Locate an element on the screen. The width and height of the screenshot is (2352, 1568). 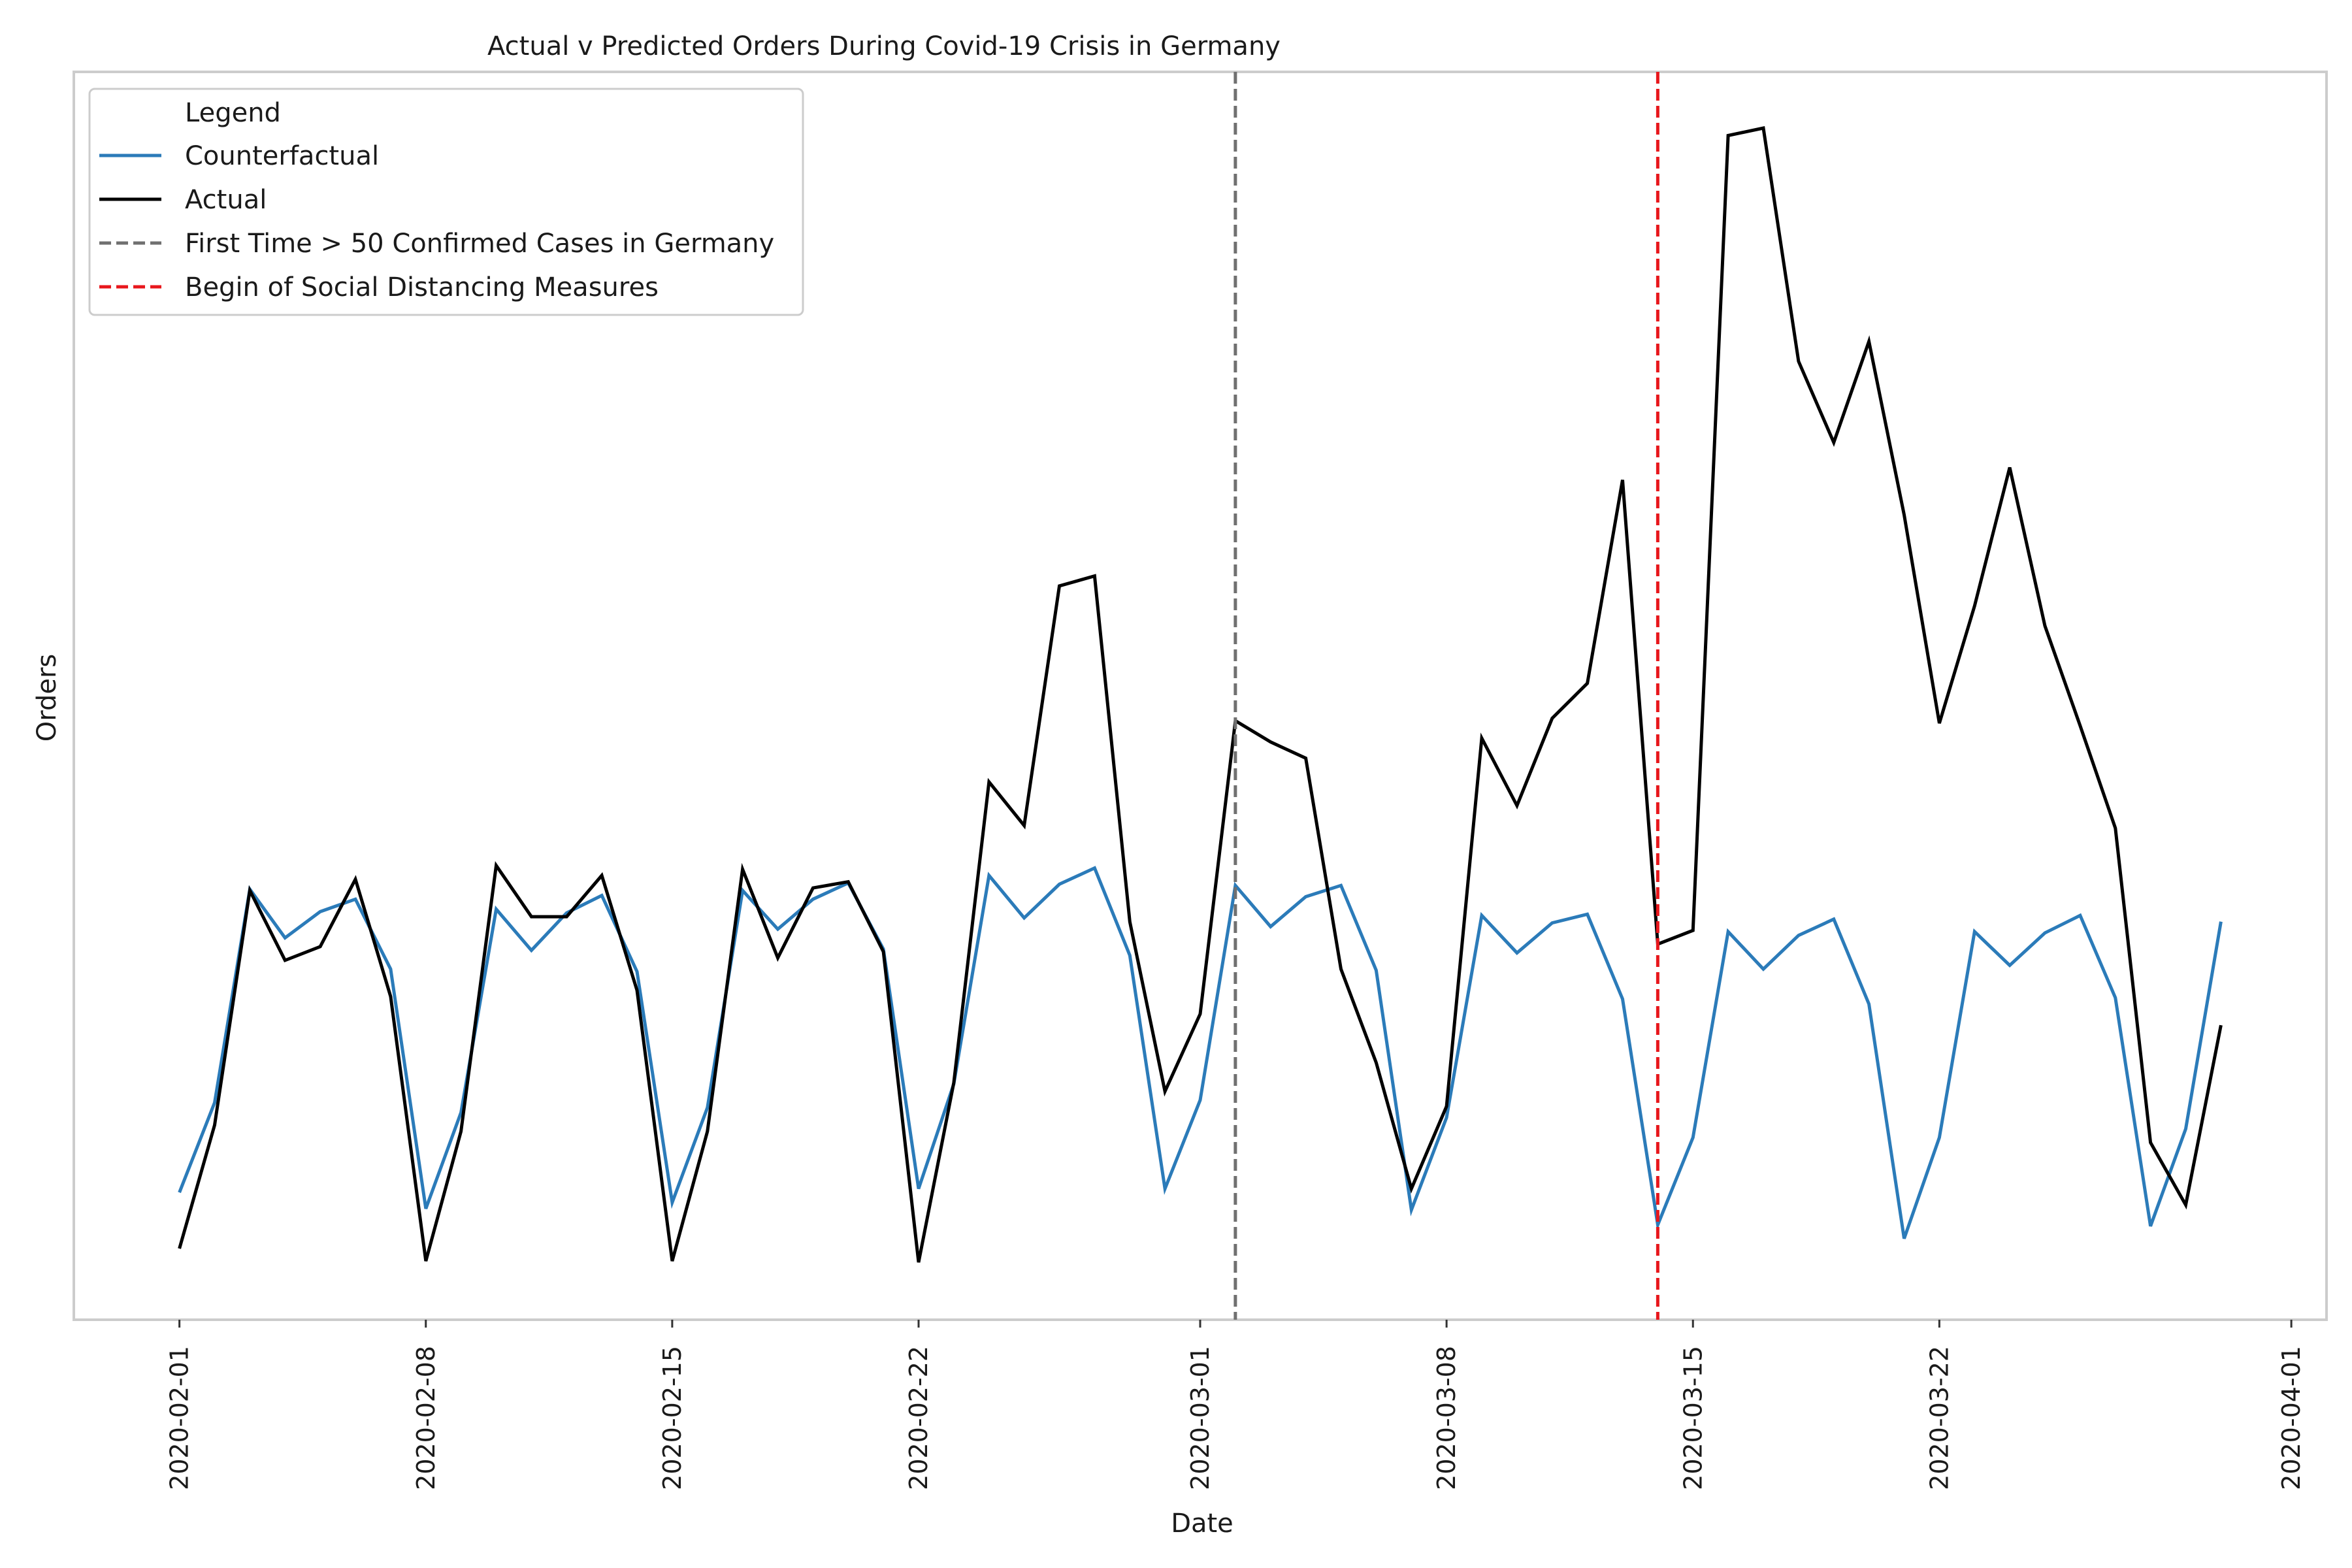
vline-layer is located at coordinates (1446, 696).